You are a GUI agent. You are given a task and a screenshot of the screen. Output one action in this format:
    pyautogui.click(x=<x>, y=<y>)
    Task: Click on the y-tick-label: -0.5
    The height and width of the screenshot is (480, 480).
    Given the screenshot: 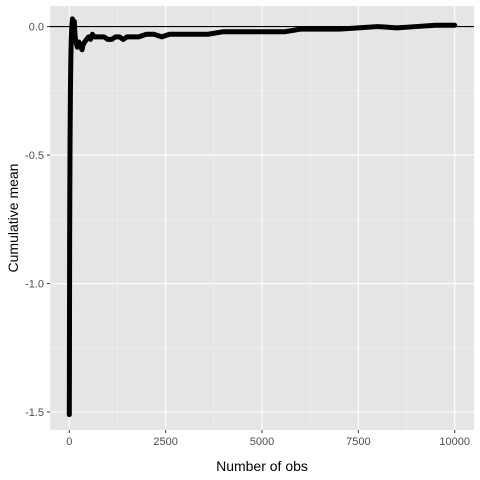 What is the action you would take?
    pyautogui.click(x=34, y=156)
    